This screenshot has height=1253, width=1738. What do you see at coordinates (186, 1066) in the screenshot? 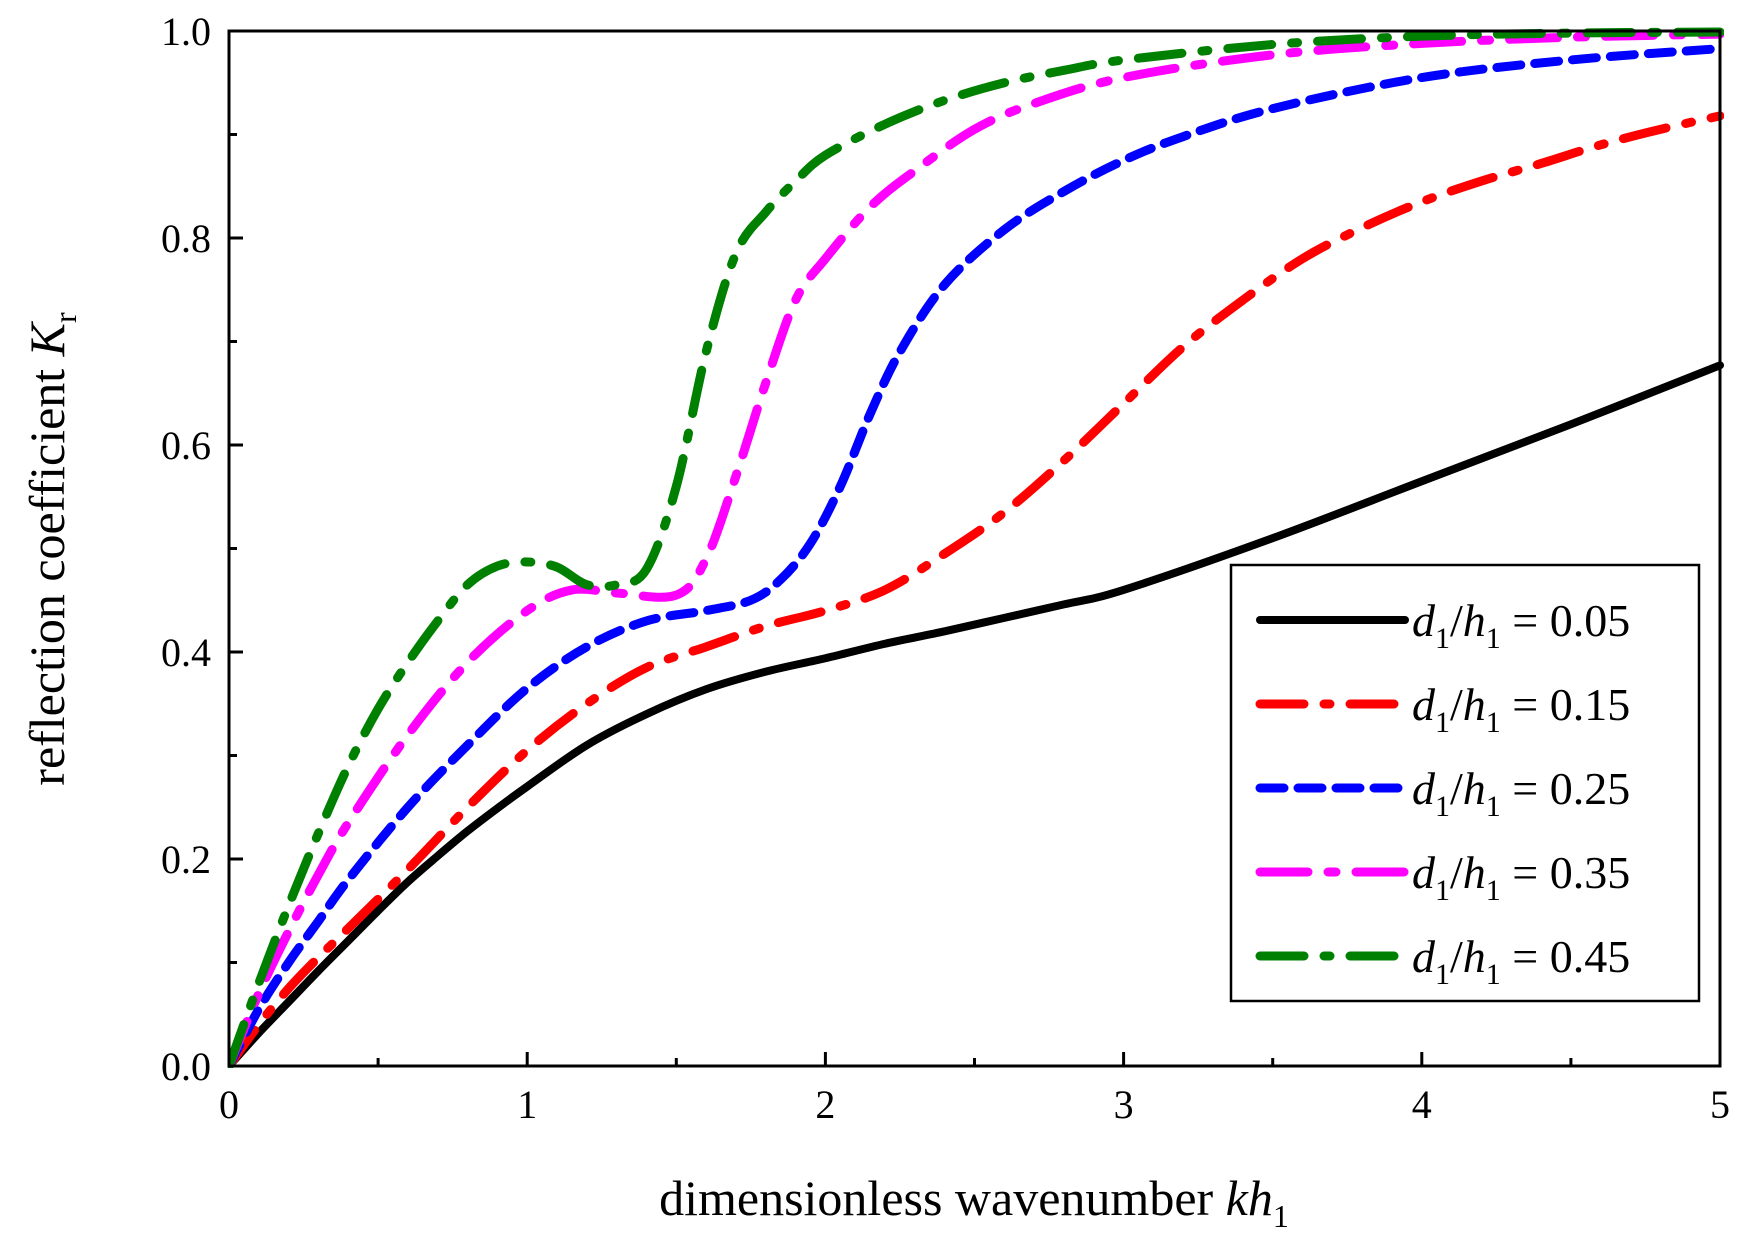
I see `y-tick-label-0: 0.0` at bounding box center [186, 1066].